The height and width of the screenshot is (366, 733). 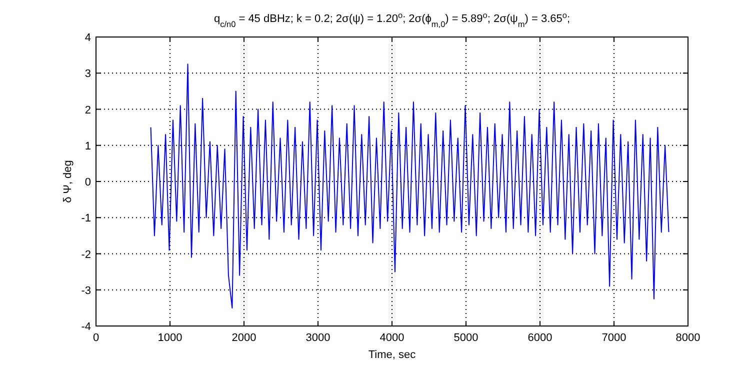 I want to click on x-tick-label: 7000, so click(x=614, y=338).